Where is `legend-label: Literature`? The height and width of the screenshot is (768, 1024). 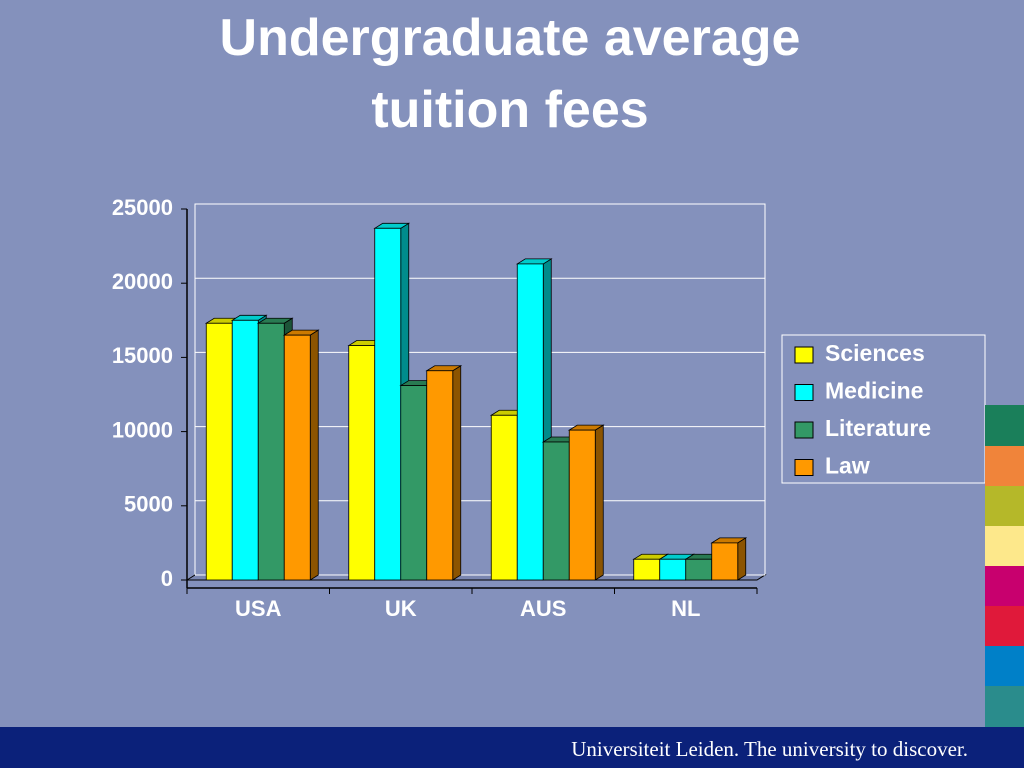 legend-label: Literature is located at coordinates (878, 428).